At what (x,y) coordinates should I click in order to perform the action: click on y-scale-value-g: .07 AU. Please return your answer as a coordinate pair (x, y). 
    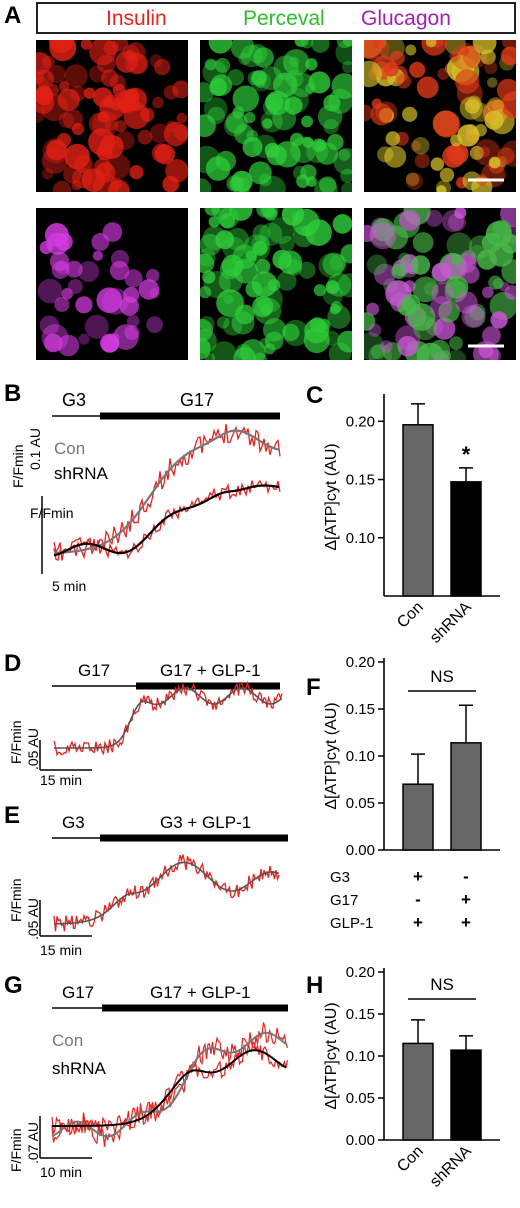
    Looking at the image, I should click on (33, 1142).